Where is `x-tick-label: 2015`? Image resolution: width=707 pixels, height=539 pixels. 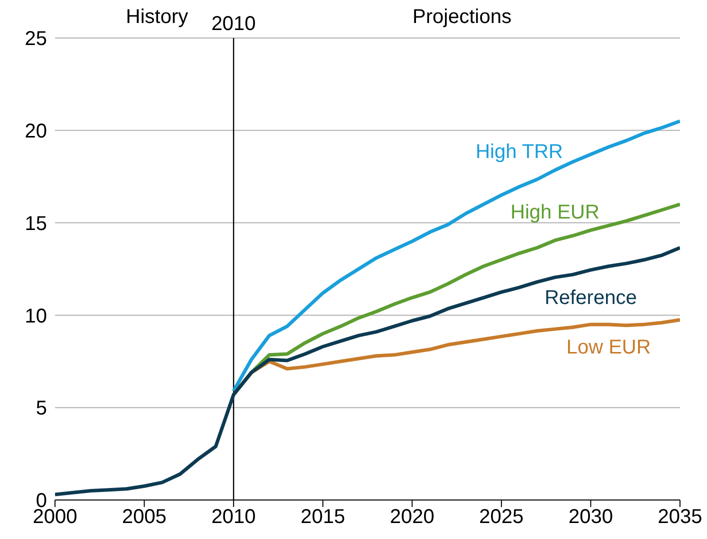
x-tick-label: 2015 is located at coordinates (323, 517).